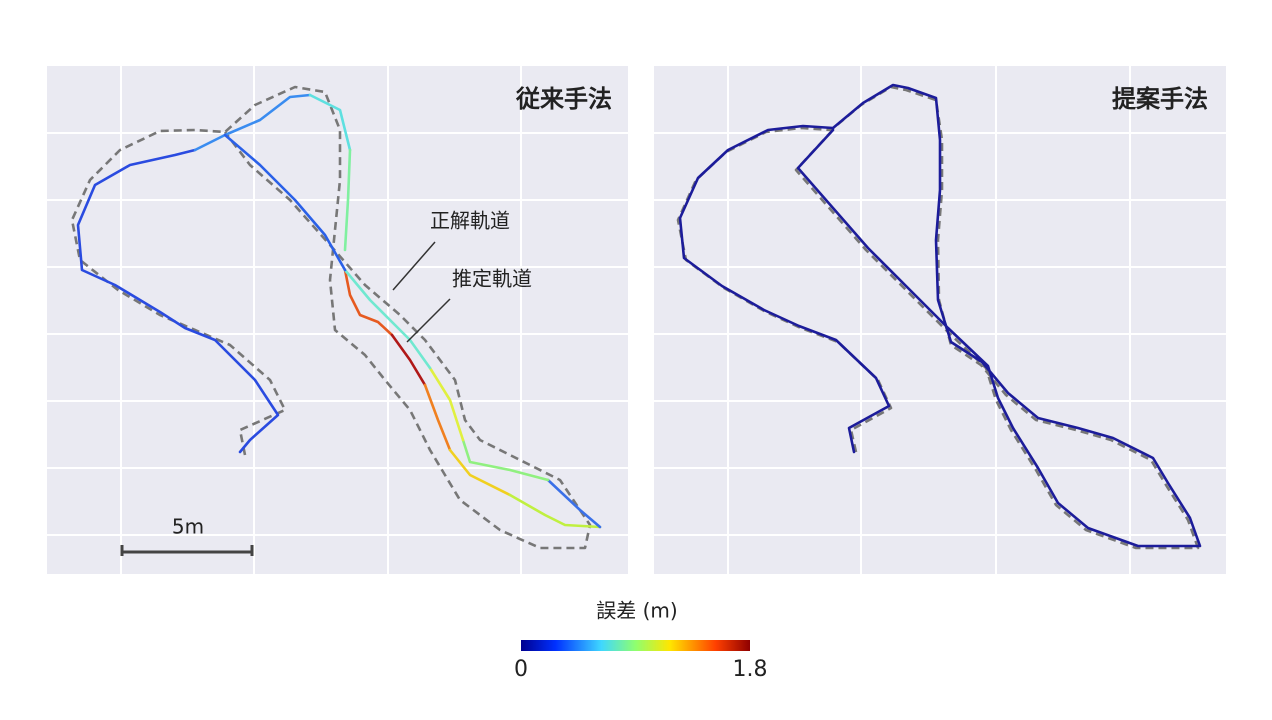 The image size is (1272, 720). I want to click on panel-title: 従来手法, so click(563, 99).